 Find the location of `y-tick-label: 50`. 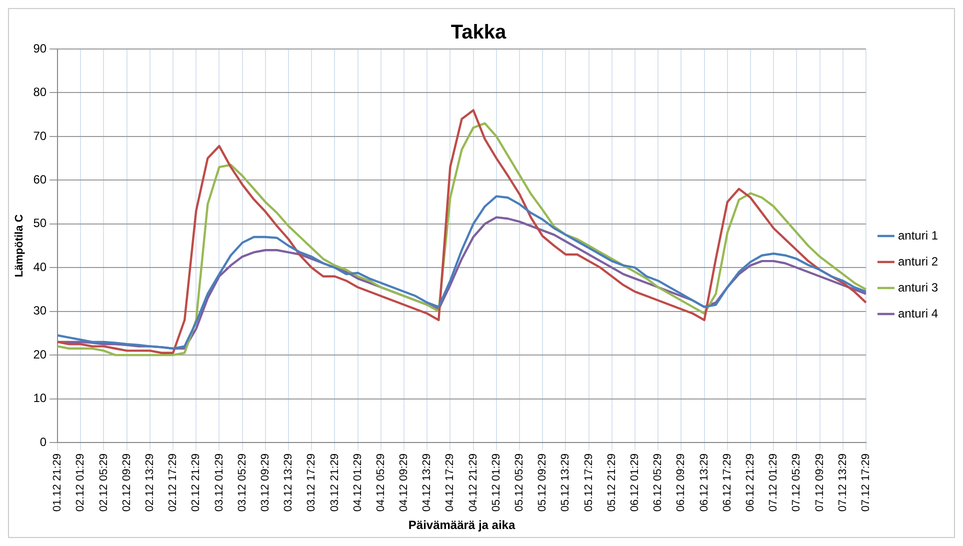

y-tick-label: 50 is located at coordinates (40, 223).